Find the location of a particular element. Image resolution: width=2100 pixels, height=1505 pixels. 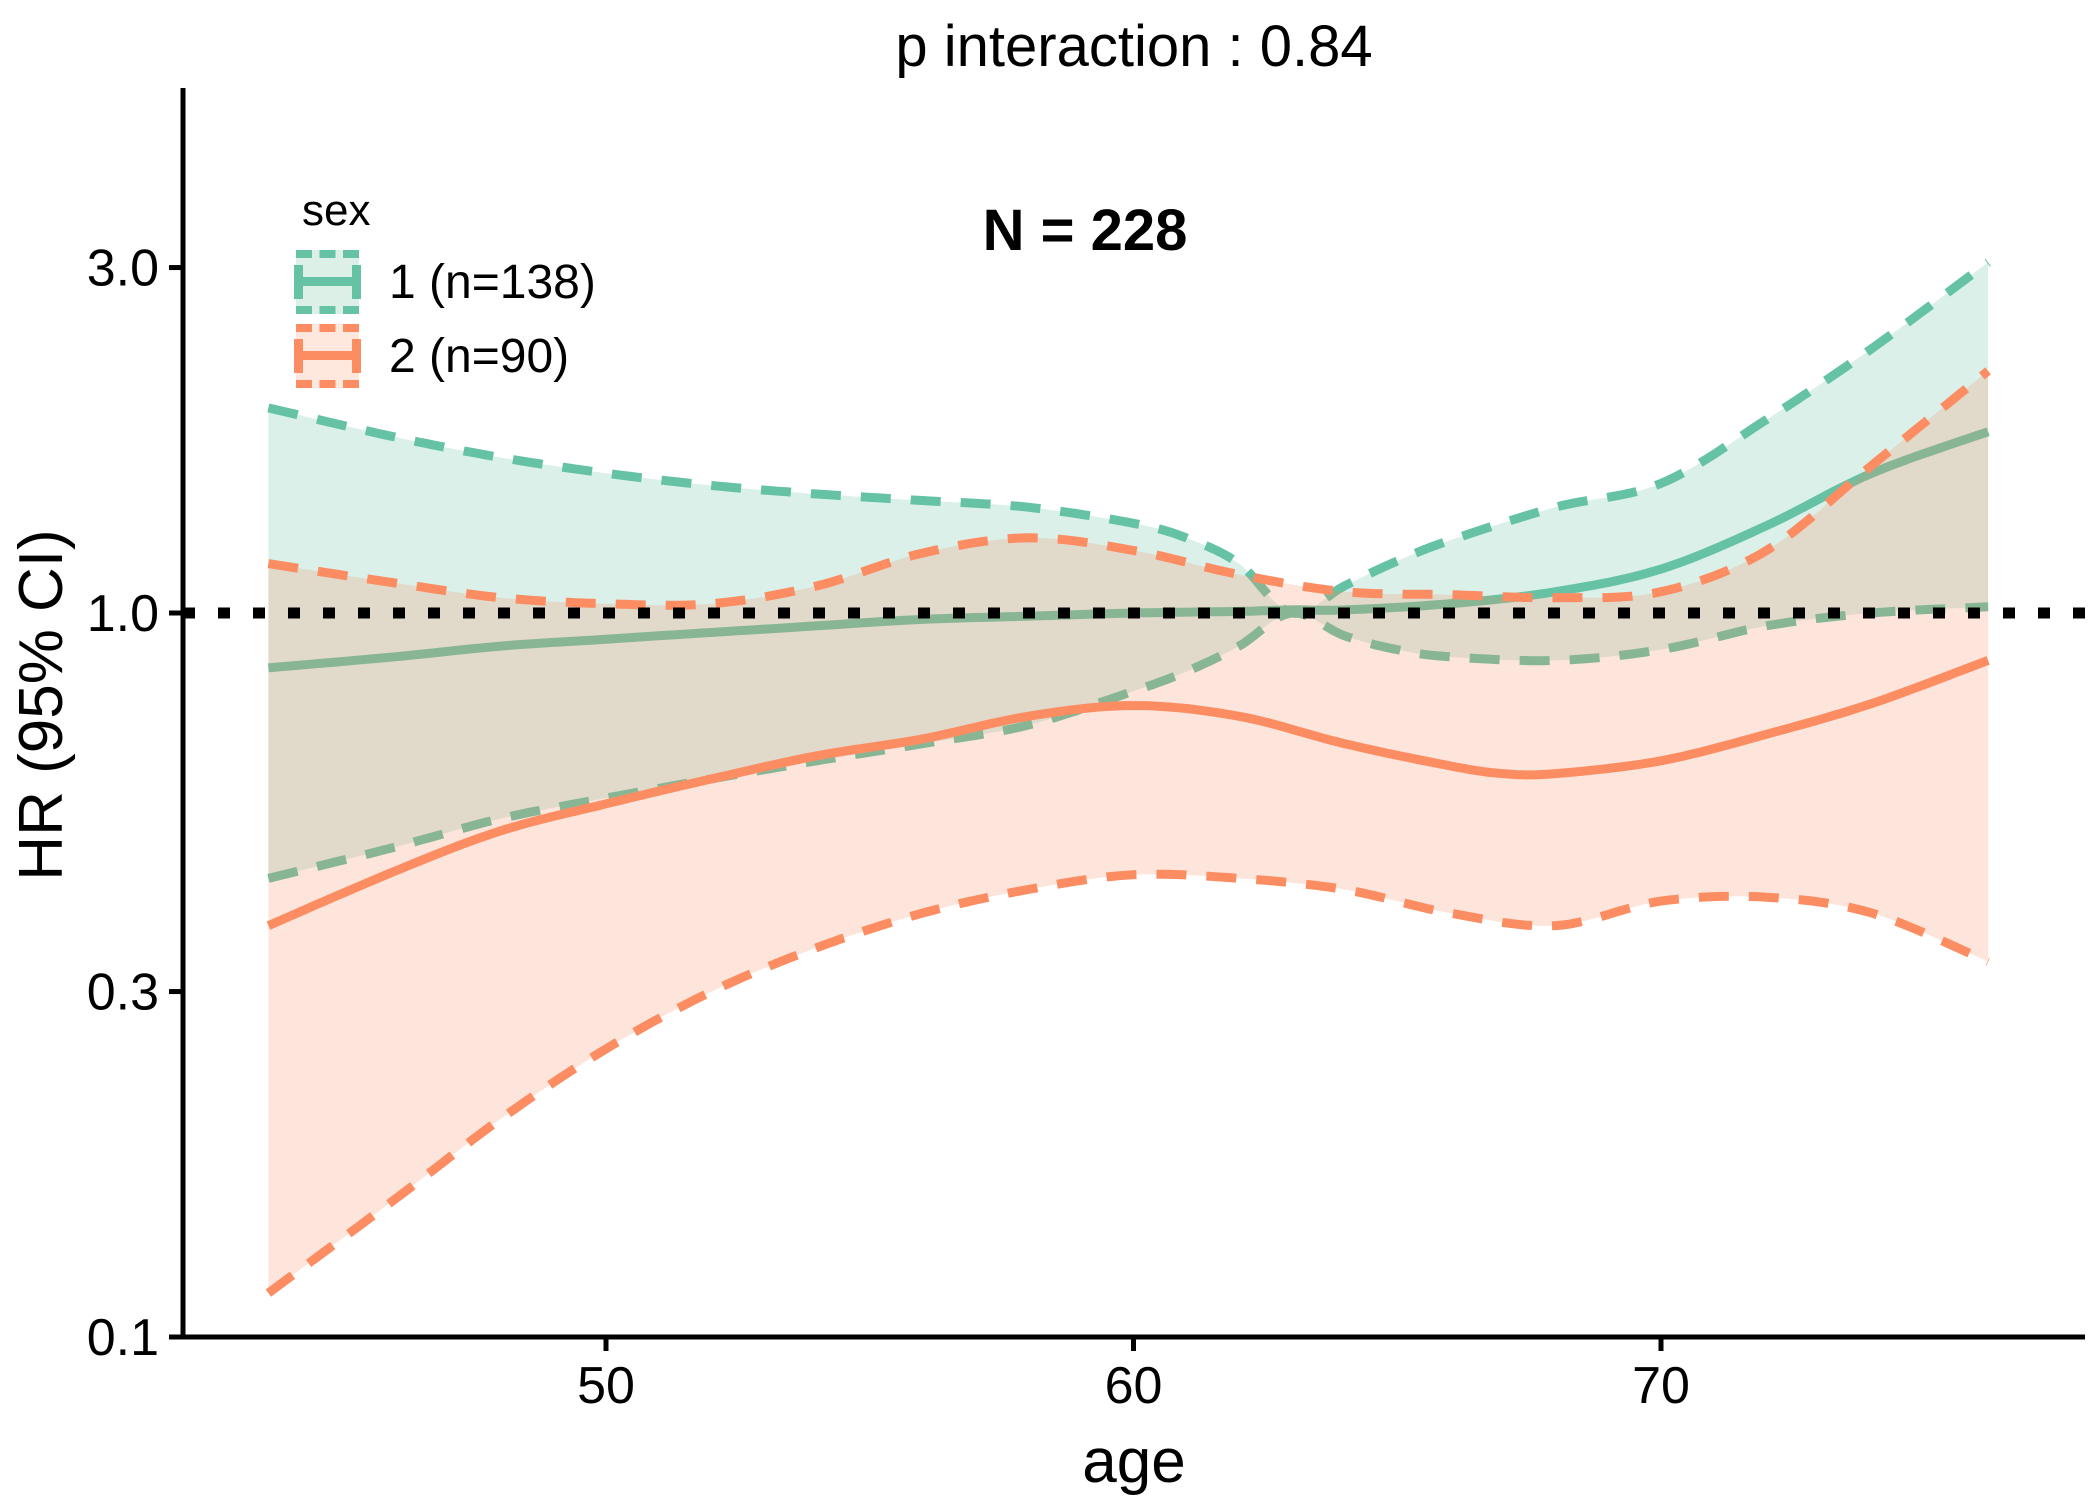

legend-title: sex is located at coordinates (336, 210).